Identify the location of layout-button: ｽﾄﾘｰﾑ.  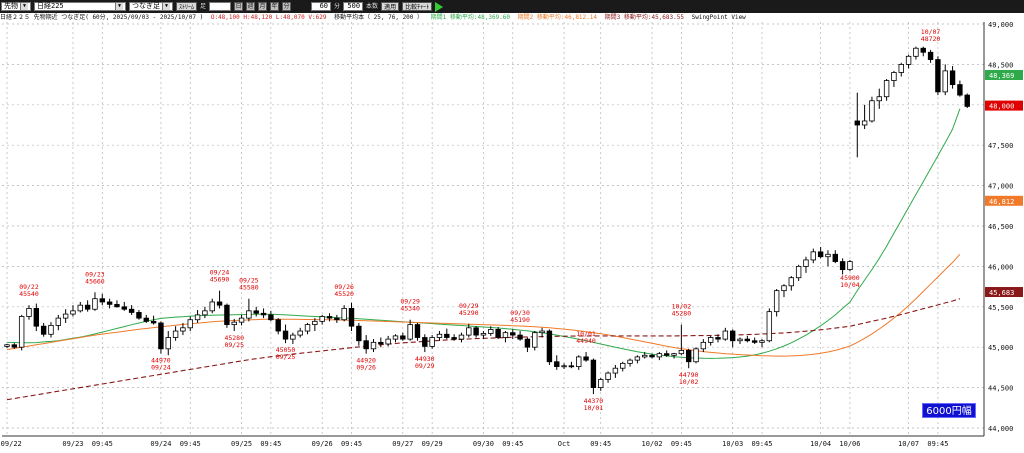
(187, 6).